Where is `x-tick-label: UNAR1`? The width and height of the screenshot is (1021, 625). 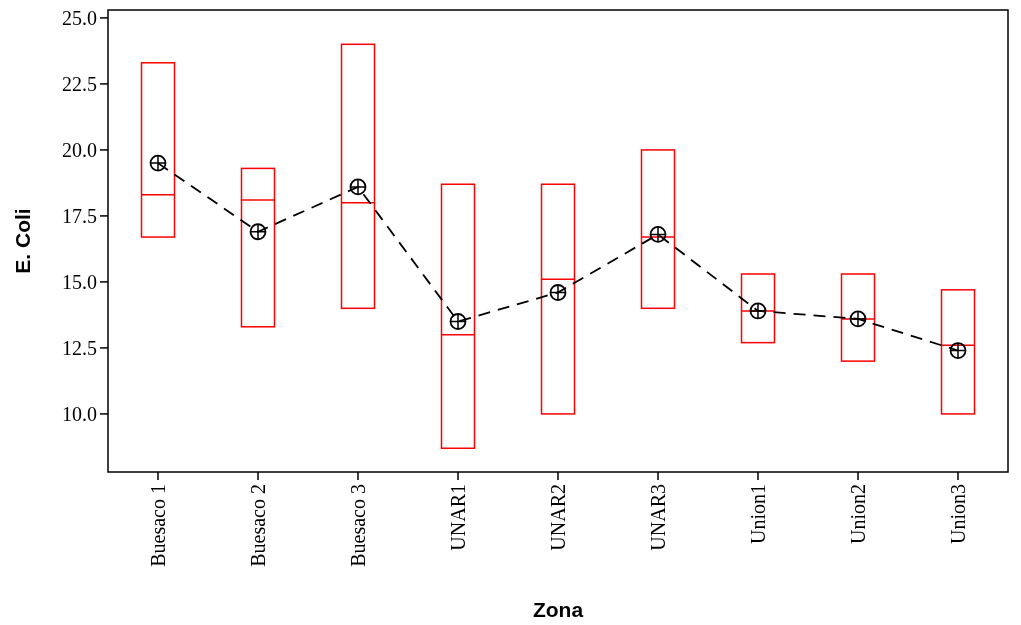 x-tick-label: UNAR1 is located at coordinates (458, 517).